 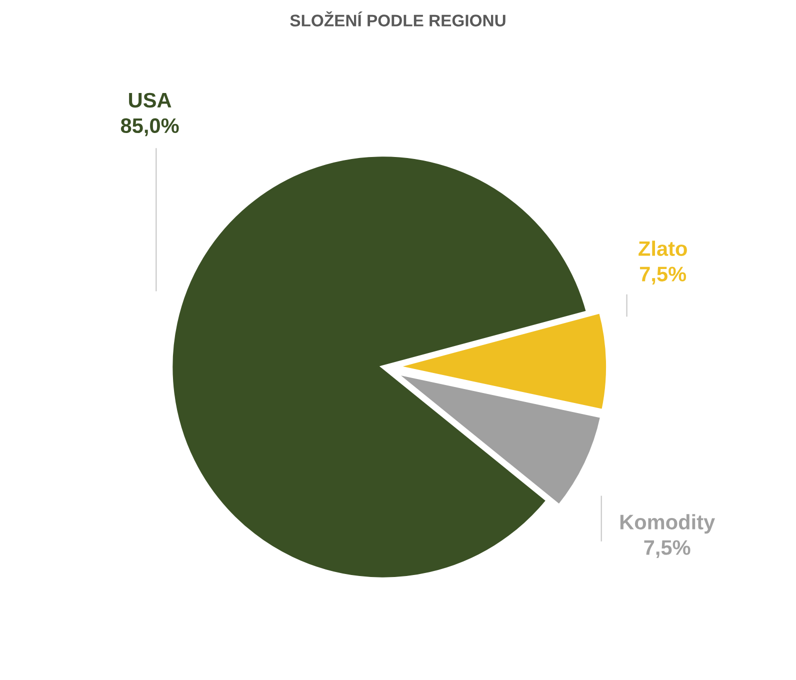 I want to click on slice-label: Komodity, so click(x=667, y=524).